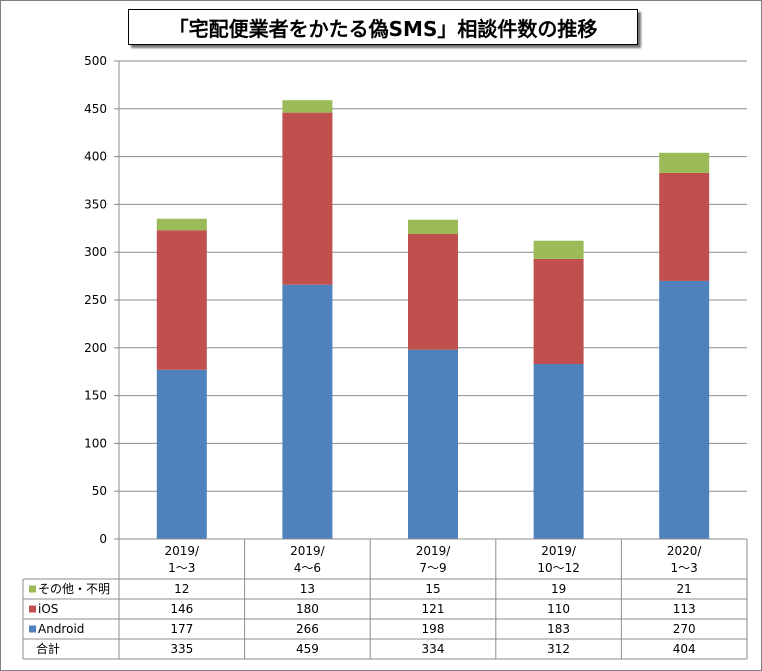 The image size is (762, 671). I want to click on chart-title: 「宅配便業者をかたる偽SMS」相談件数の推移, so click(383, 27).